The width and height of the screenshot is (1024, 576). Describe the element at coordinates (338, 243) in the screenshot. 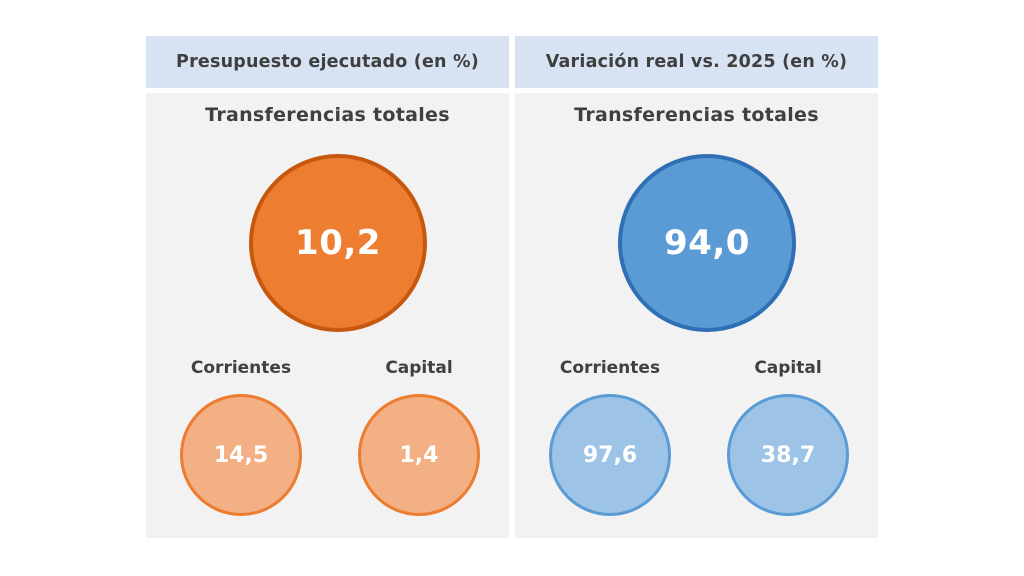

I see `total-transfers-circle: 10,2` at that location.